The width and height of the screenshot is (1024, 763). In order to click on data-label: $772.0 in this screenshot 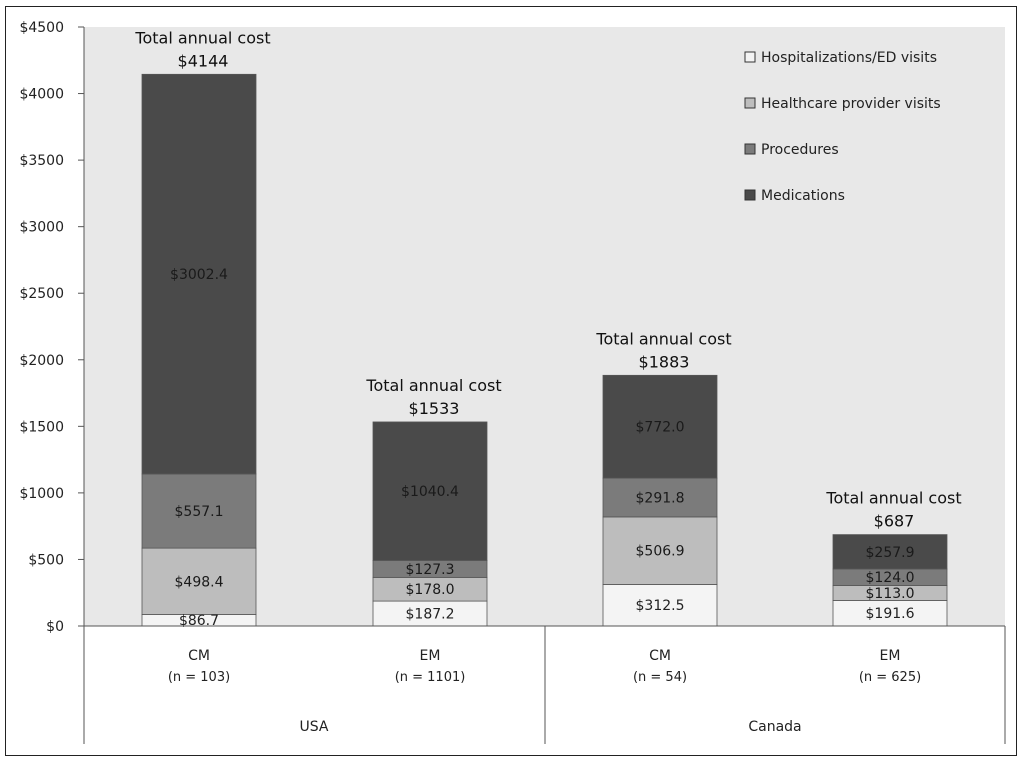, I will do `click(660, 428)`.